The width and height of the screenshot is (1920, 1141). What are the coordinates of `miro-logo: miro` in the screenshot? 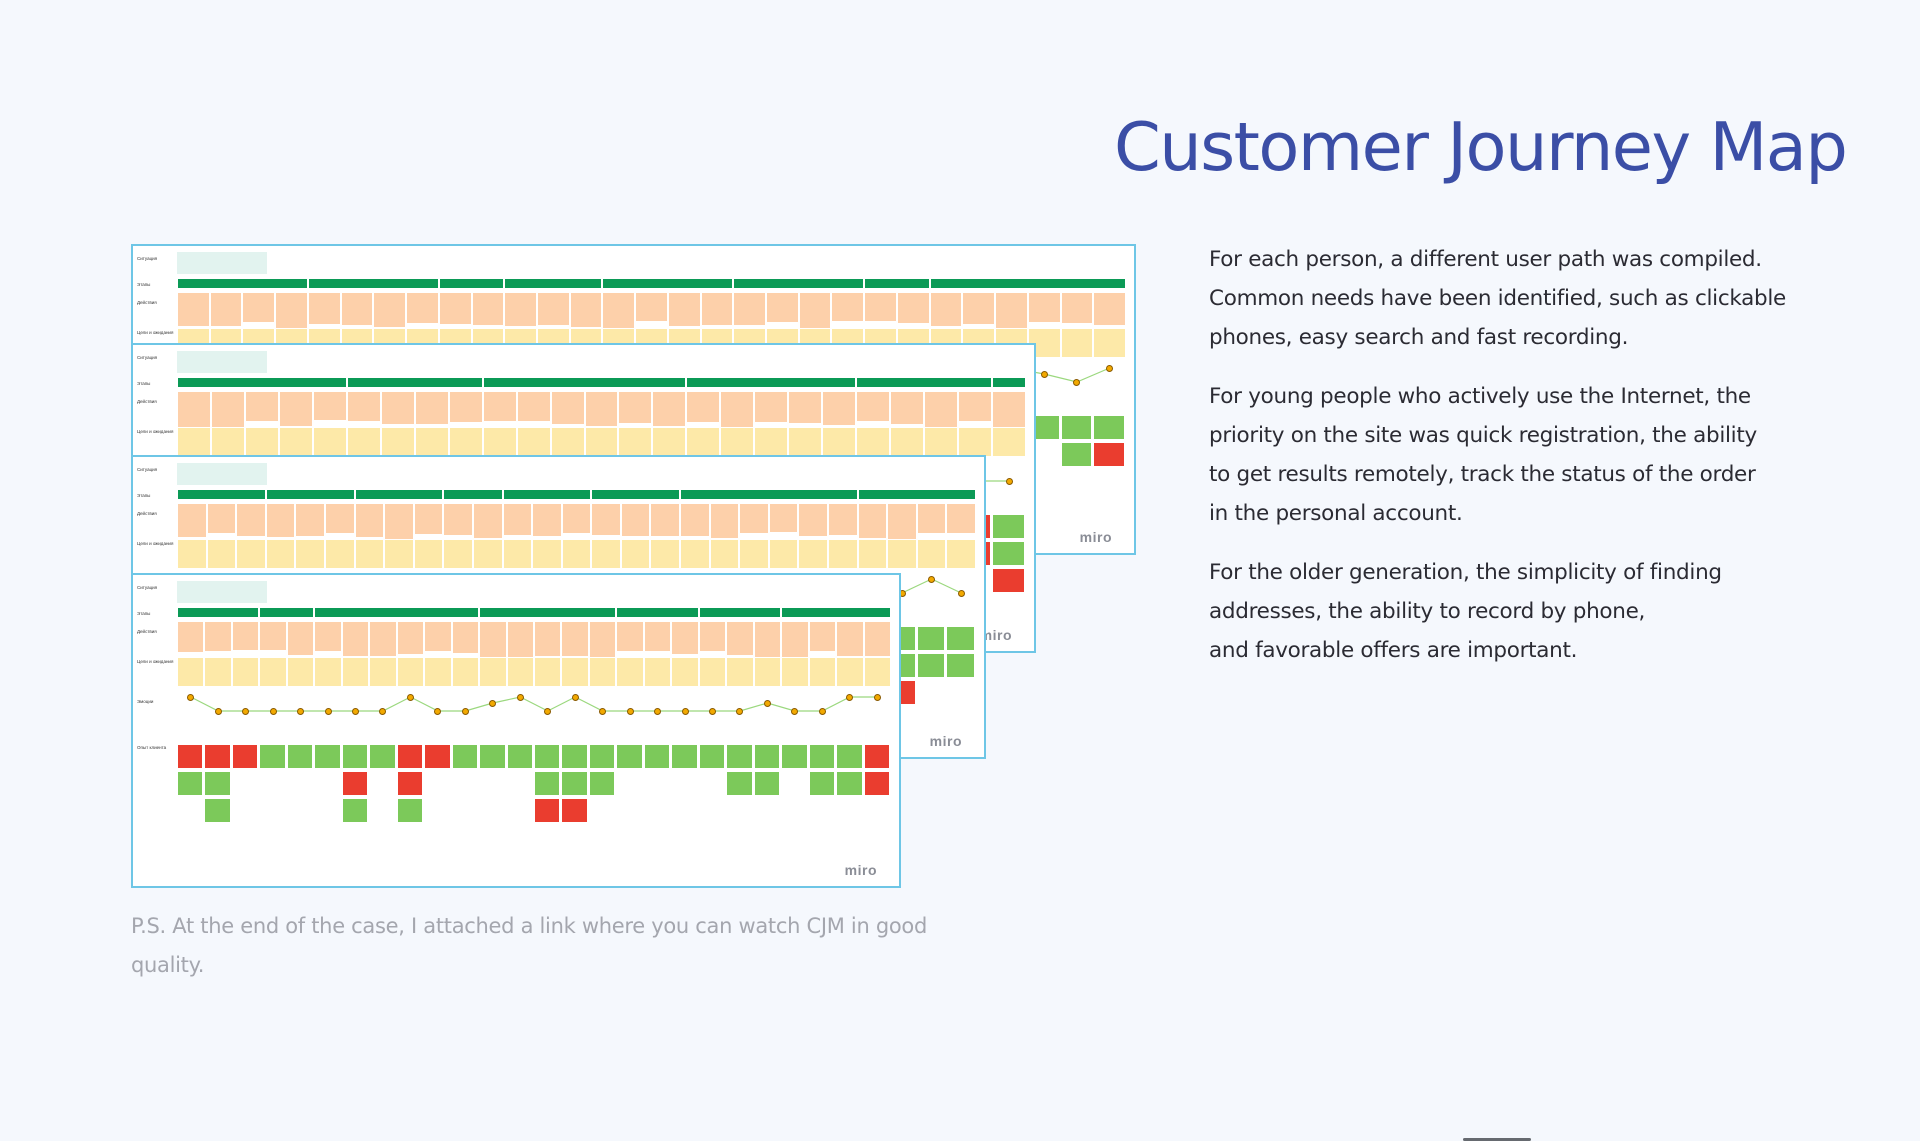 It's located at (945, 741).